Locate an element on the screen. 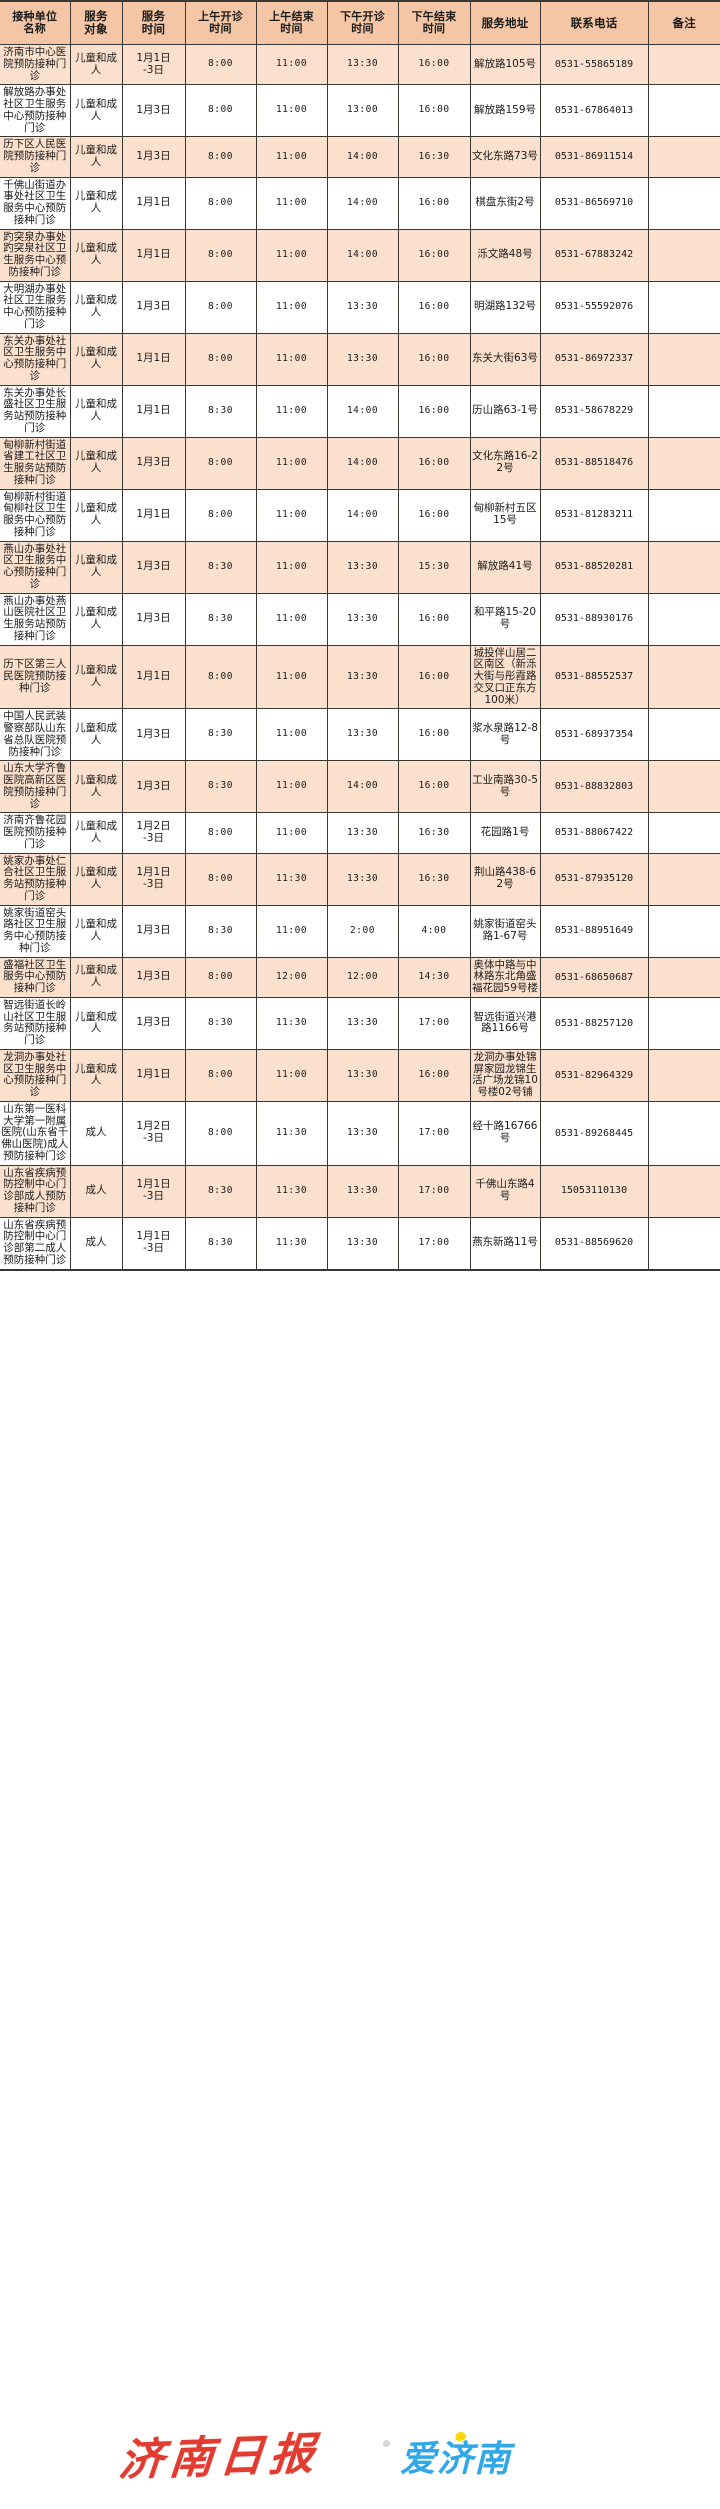  cell-addr: 东关大街63号 is located at coordinates (505, 359).